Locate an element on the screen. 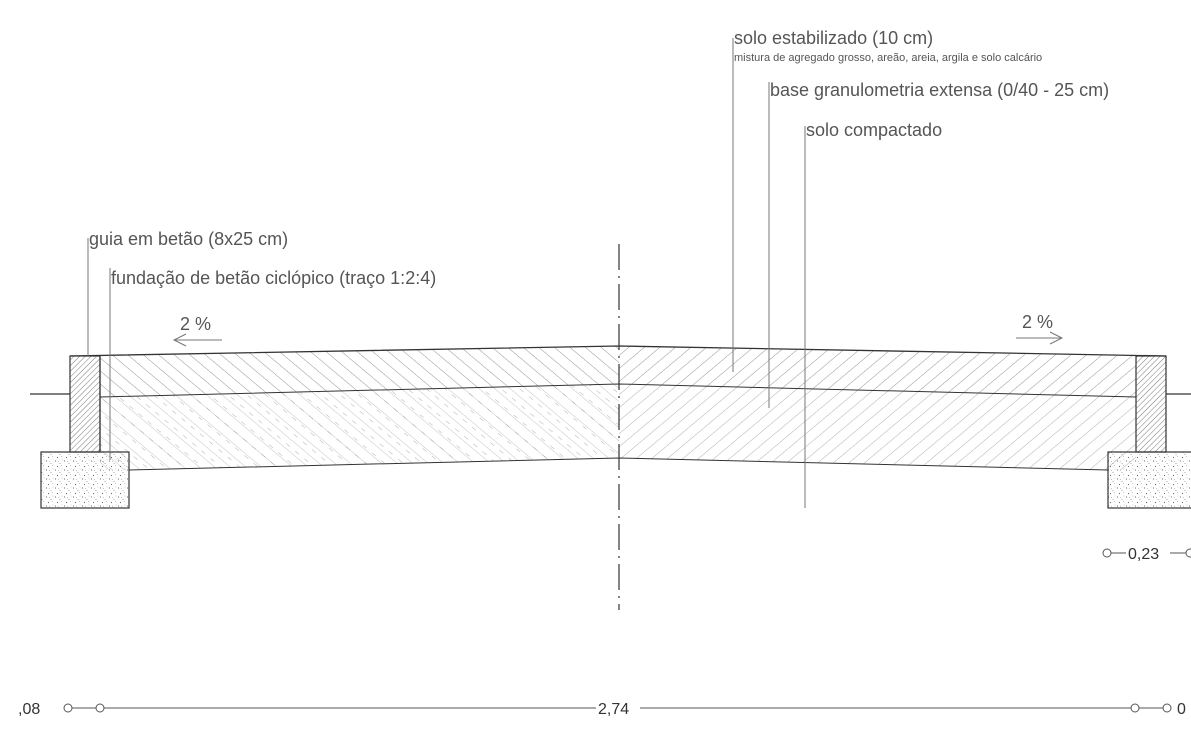 The image size is (1191, 735). dim-left-partial: ,08 is located at coordinates (29, 709).